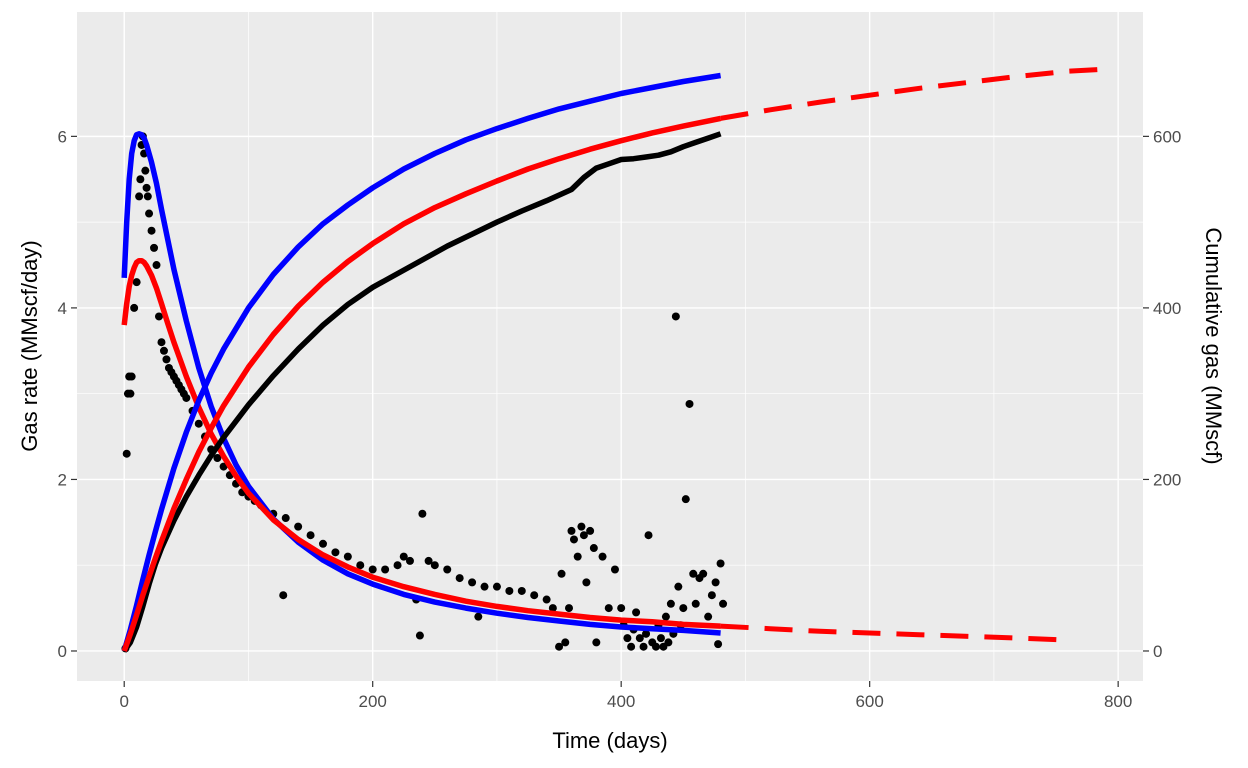 The image size is (1248, 768). What do you see at coordinates (62, 651) in the screenshot?
I see `y-tick-label: 0` at bounding box center [62, 651].